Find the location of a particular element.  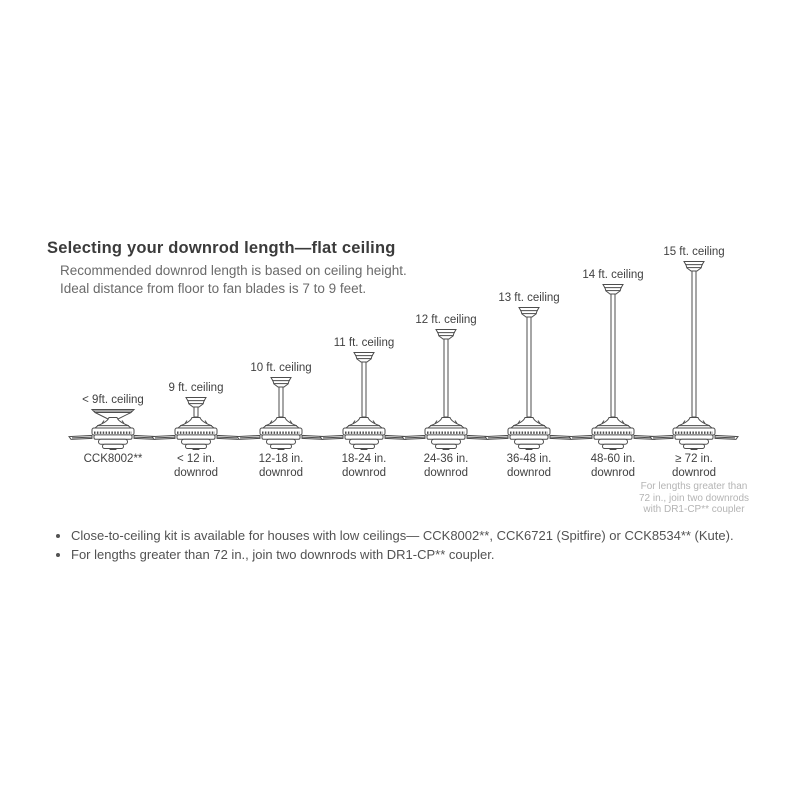

downrod-length-label: 12-18 in. downrod is located at coordinates (281, 466).